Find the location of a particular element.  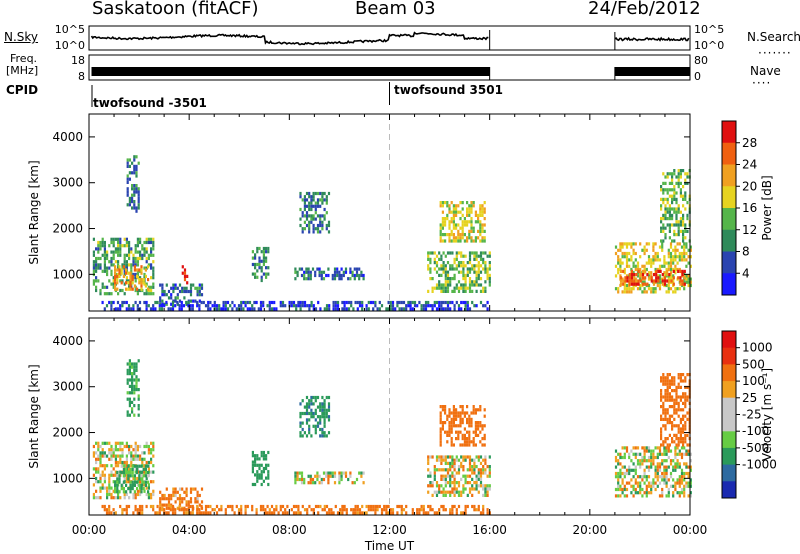

y-tick-label-power: 4000 is located at coordinates (67, 137).